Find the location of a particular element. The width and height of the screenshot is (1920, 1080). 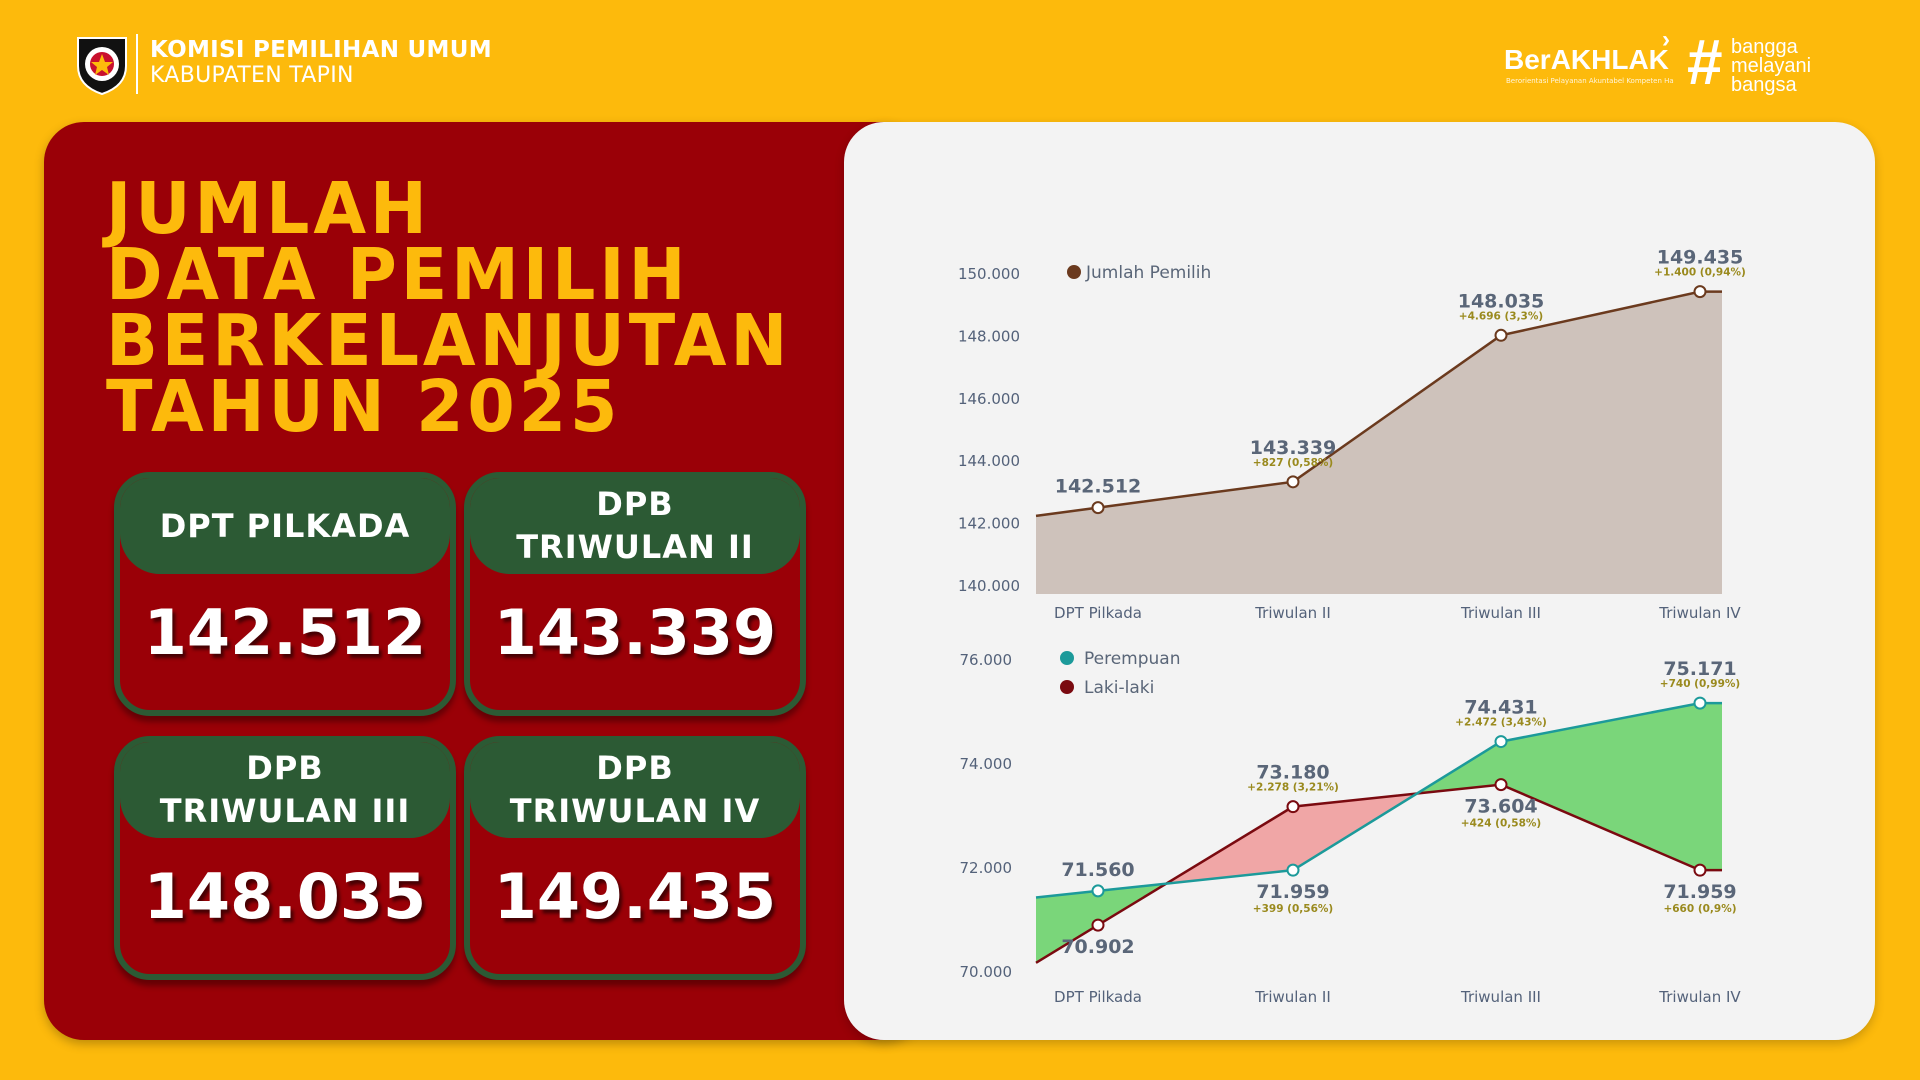

card-value: 149.435 is located at coordinates (635, 896).